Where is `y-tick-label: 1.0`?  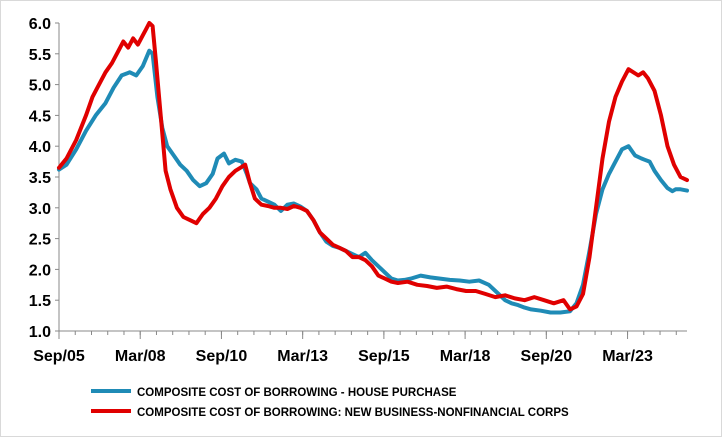
y-tick-label: 1.0 is located at coordinates (40, 332).